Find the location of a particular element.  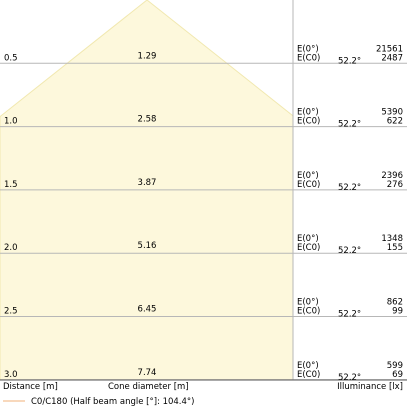

distance-label: 1.5 is located at coordinates (11, 185).